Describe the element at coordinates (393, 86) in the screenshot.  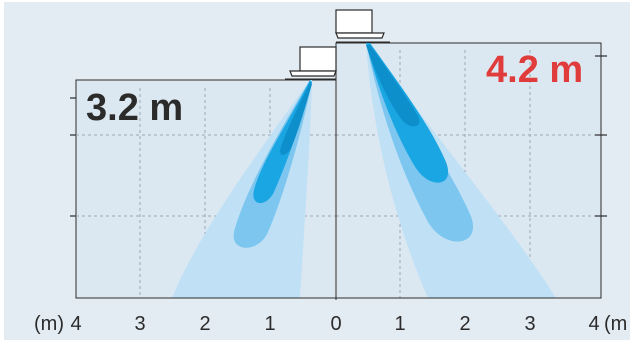
I see `right-beam-core` at that location.